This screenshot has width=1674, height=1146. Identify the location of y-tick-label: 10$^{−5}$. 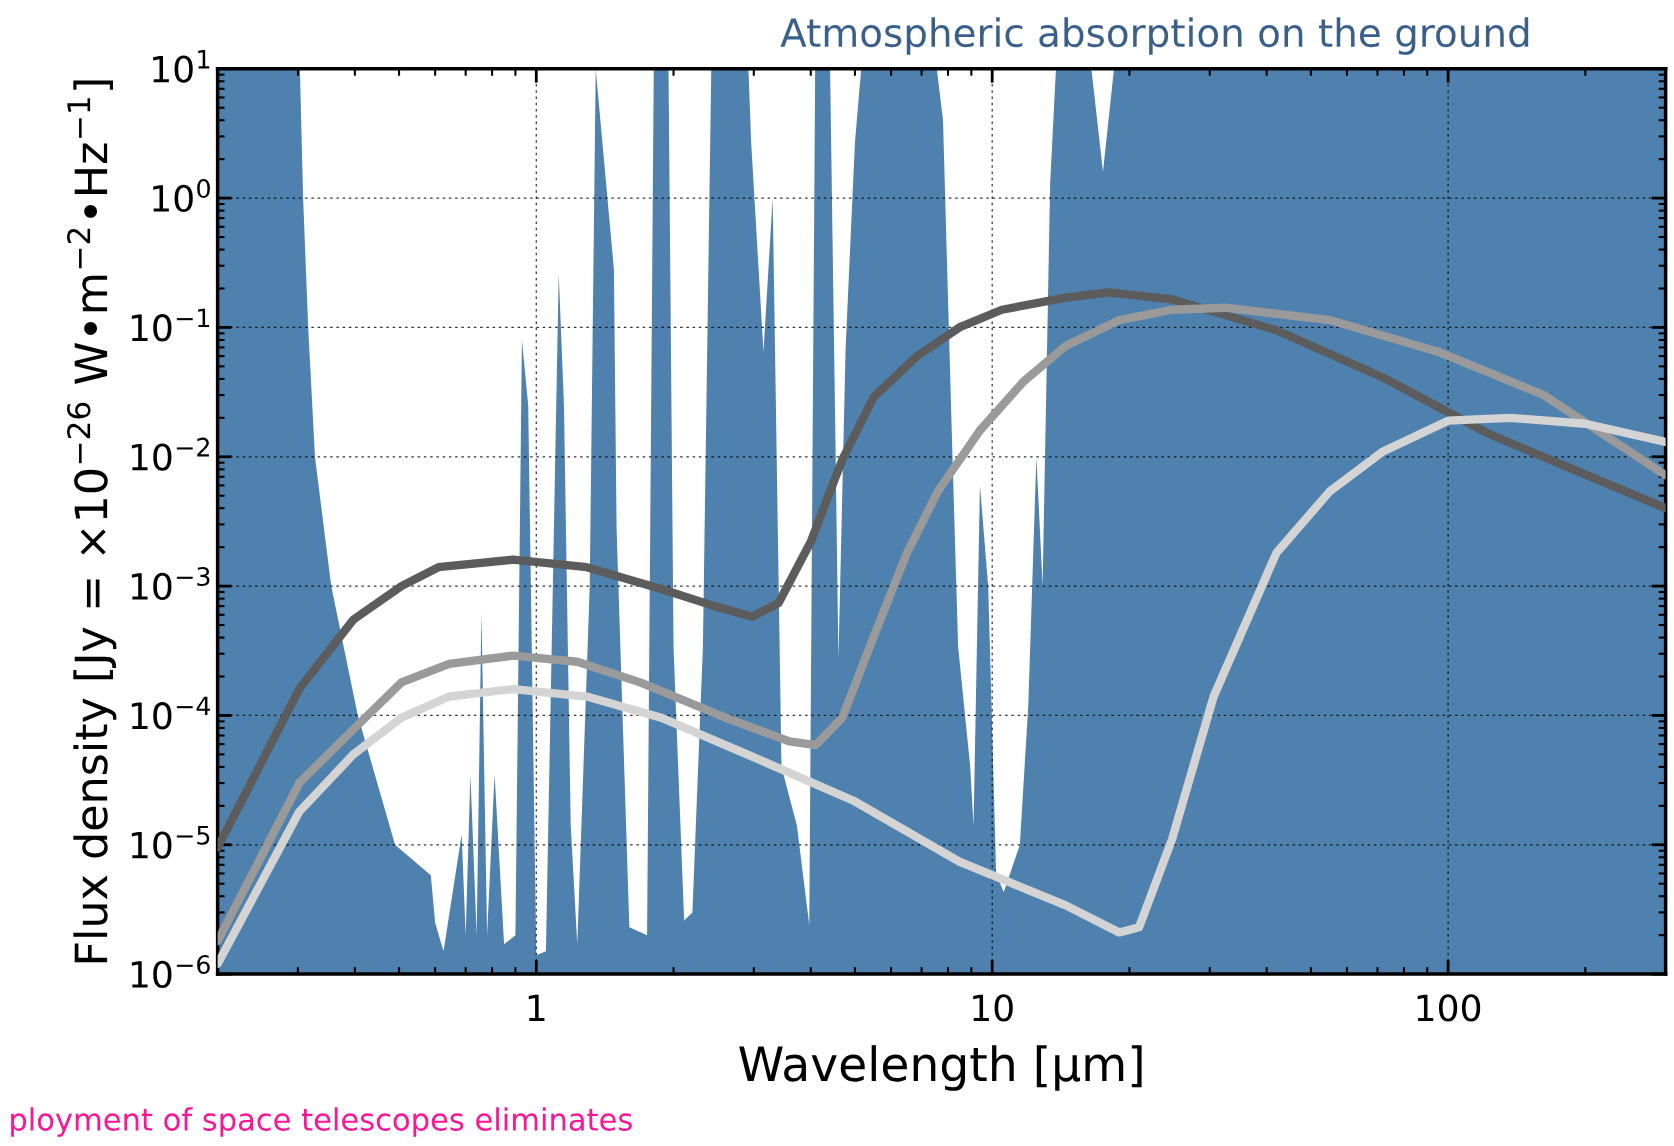
(170, 842).